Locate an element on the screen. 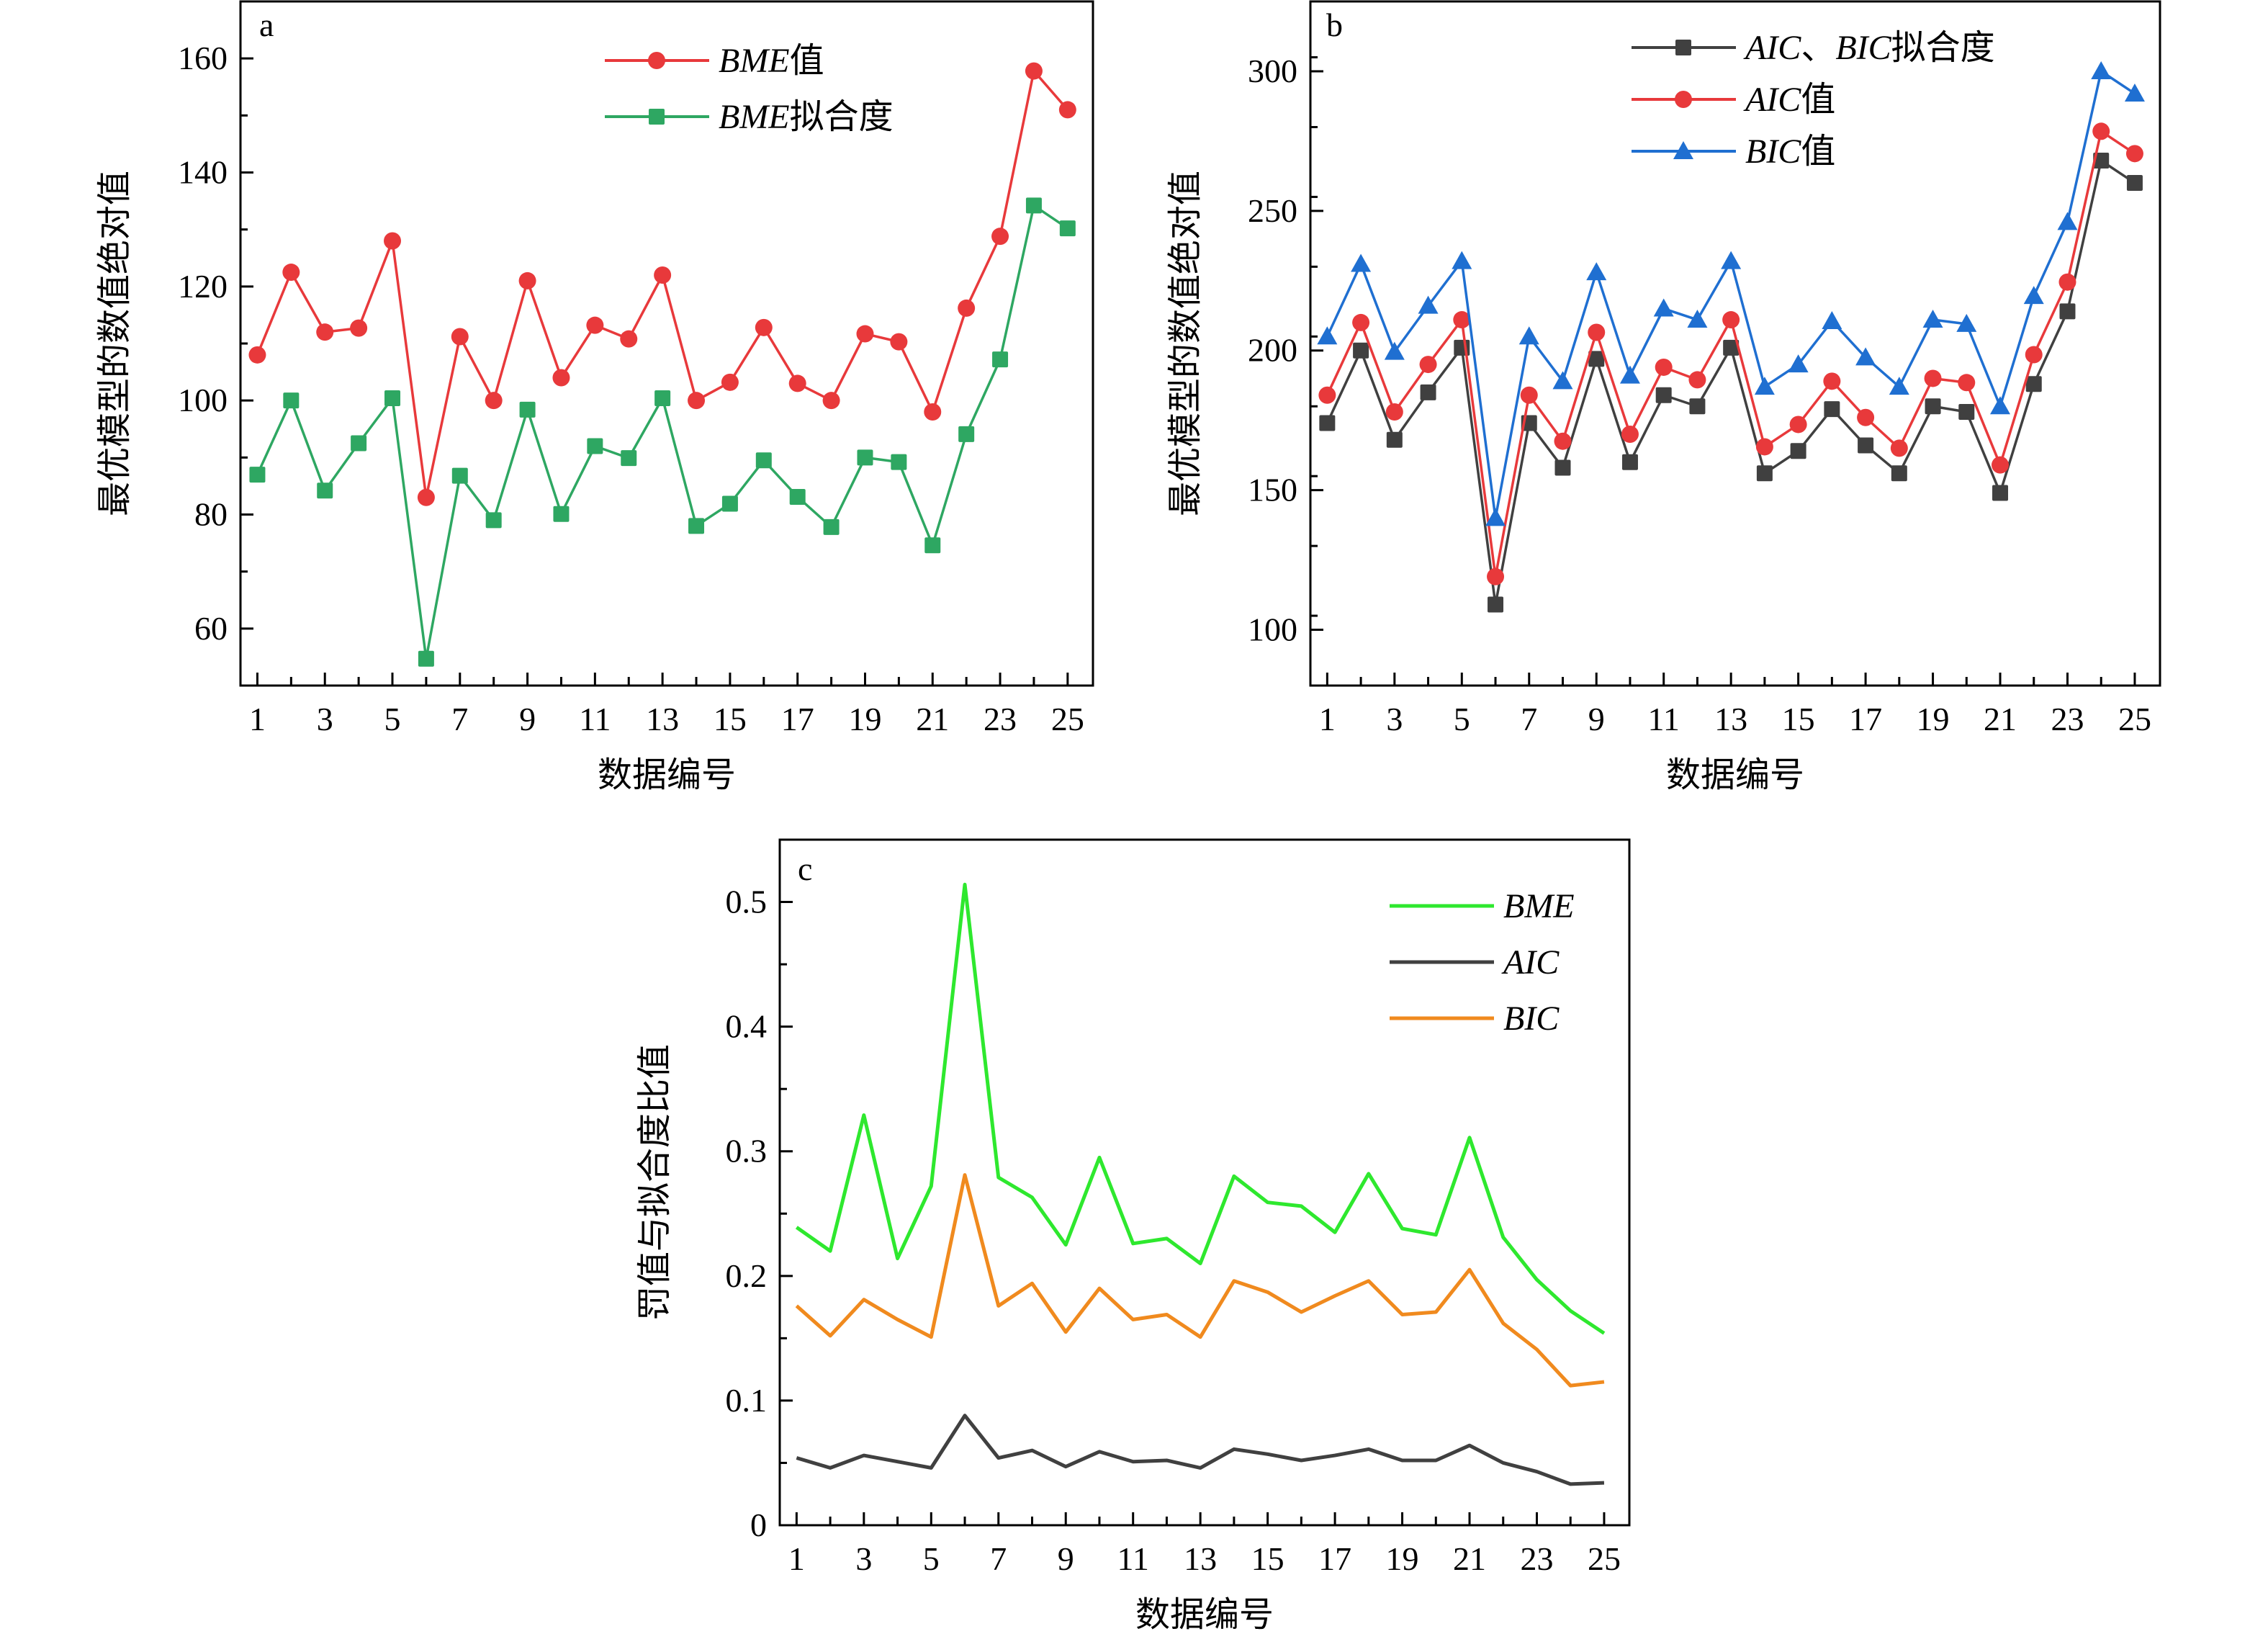 The height and width of the screenshot is (1639, 2268). legend-item: AIC、BIC拟合度 is located at coordinates (1813, 48).